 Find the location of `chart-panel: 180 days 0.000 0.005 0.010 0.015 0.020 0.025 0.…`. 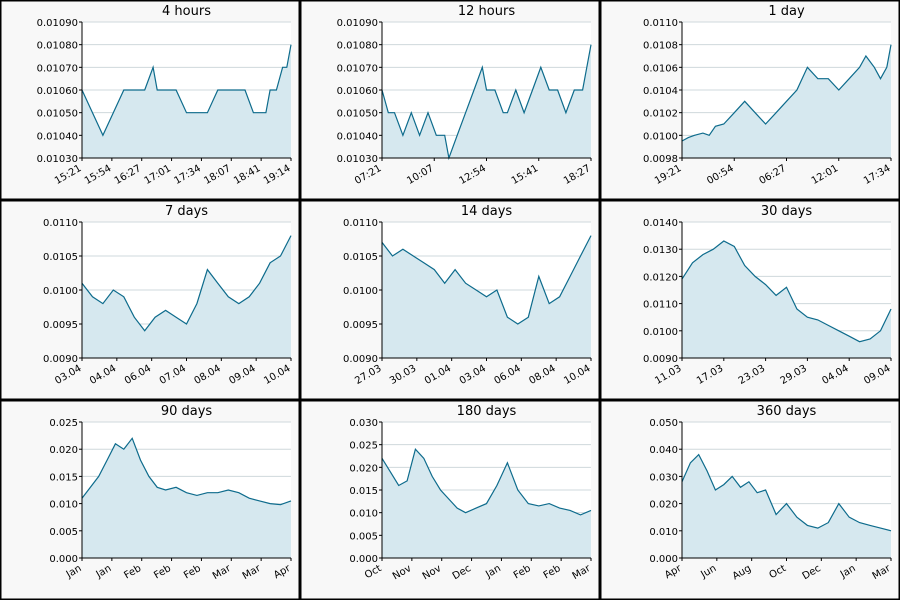

chart-panel: 180 days 0.000 0.005 0.010 0.015 0.020 0.025 0.… is located at coordinates (450, 499).